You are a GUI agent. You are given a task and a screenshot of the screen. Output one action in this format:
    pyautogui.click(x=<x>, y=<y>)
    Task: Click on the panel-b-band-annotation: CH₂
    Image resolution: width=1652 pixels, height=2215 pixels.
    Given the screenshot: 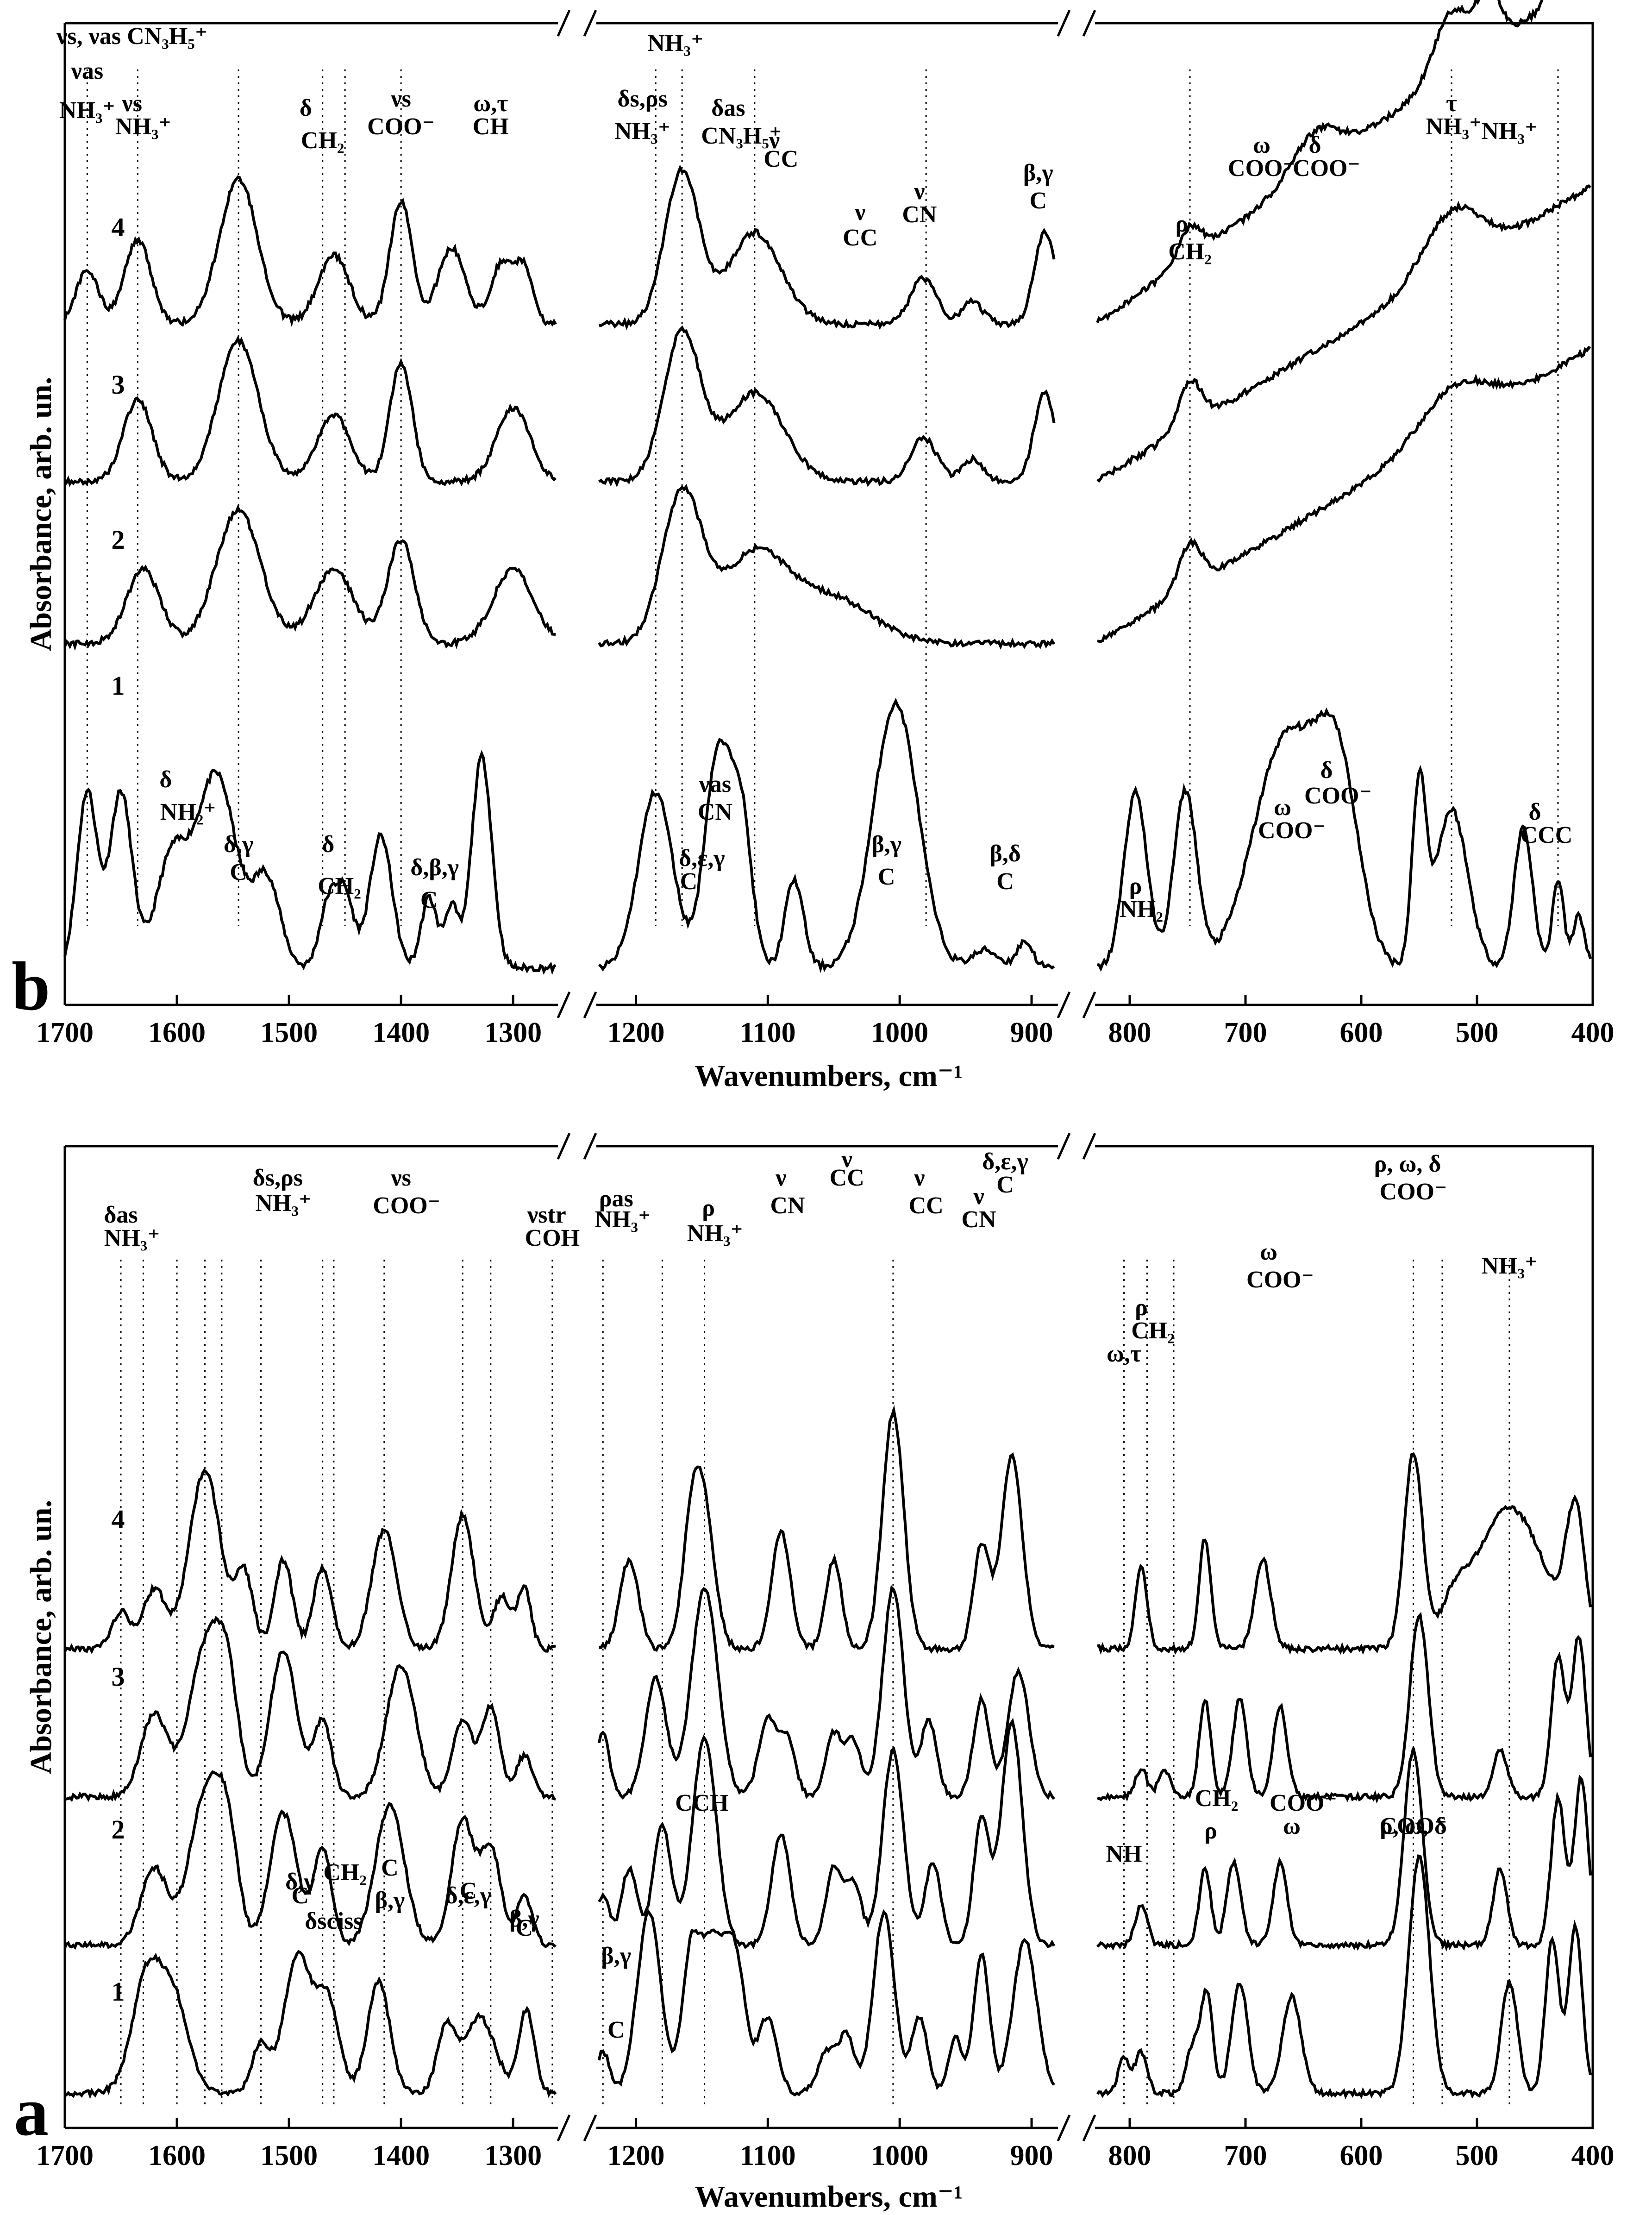 What is the action you would take?
    pyautogui.click(x=322, y=140)
    